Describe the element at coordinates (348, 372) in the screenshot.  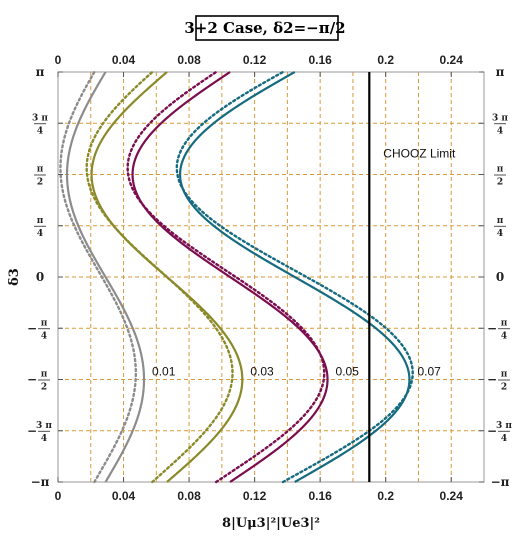
I see `series-label-3: 0.05` at that location.